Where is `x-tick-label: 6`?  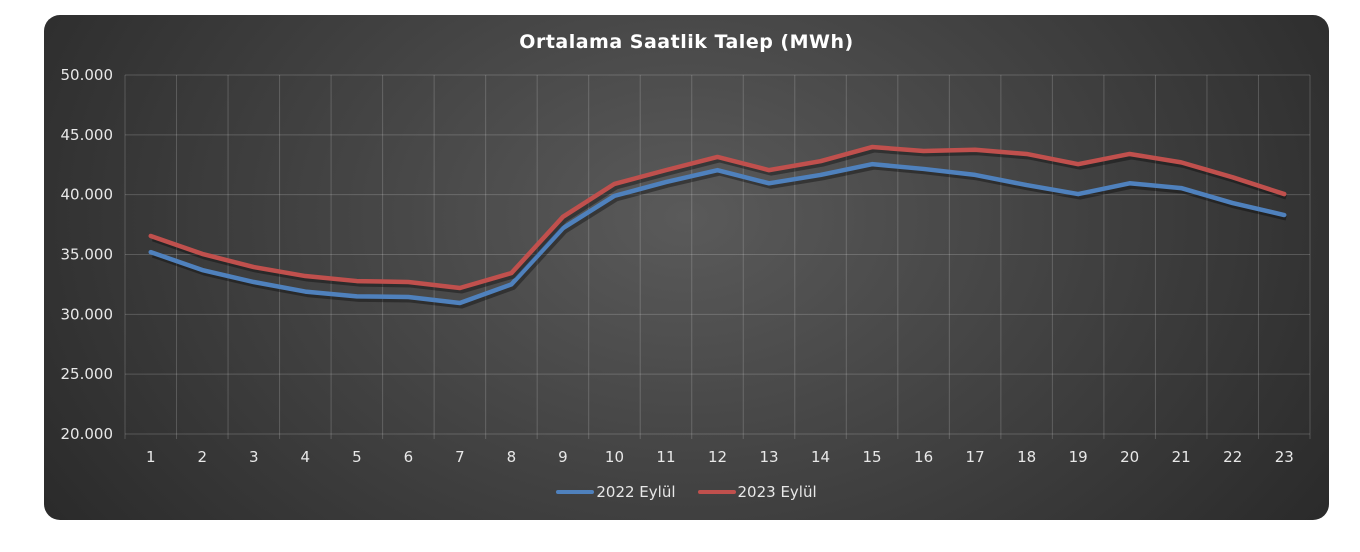 x-tick-label: 6 is located at coordinates (409, 457).